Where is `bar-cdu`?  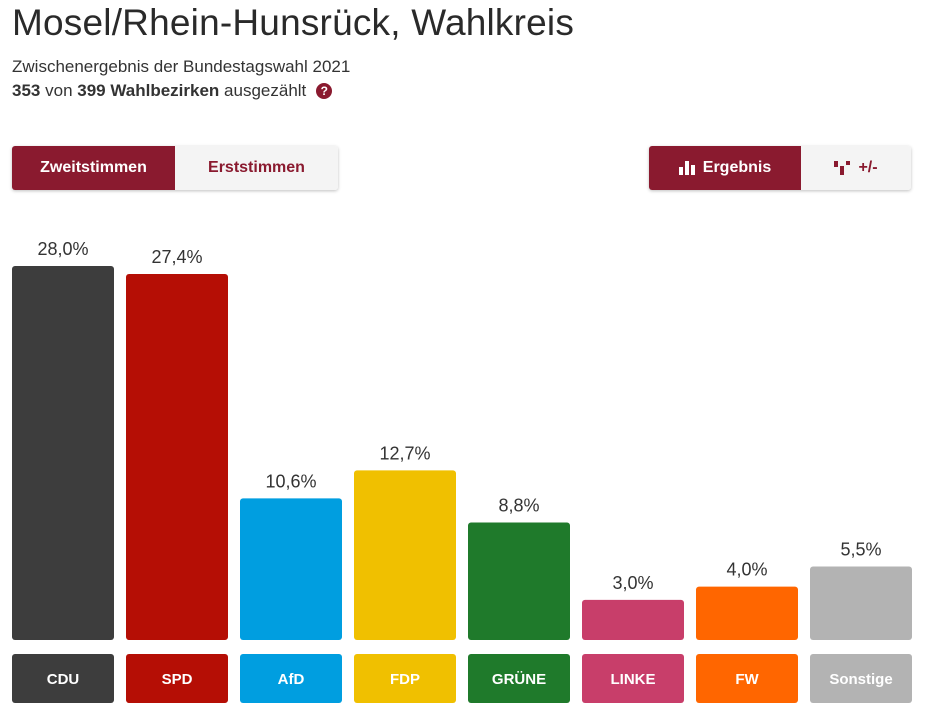 bar-cdu is located at coordinates (63, 453).